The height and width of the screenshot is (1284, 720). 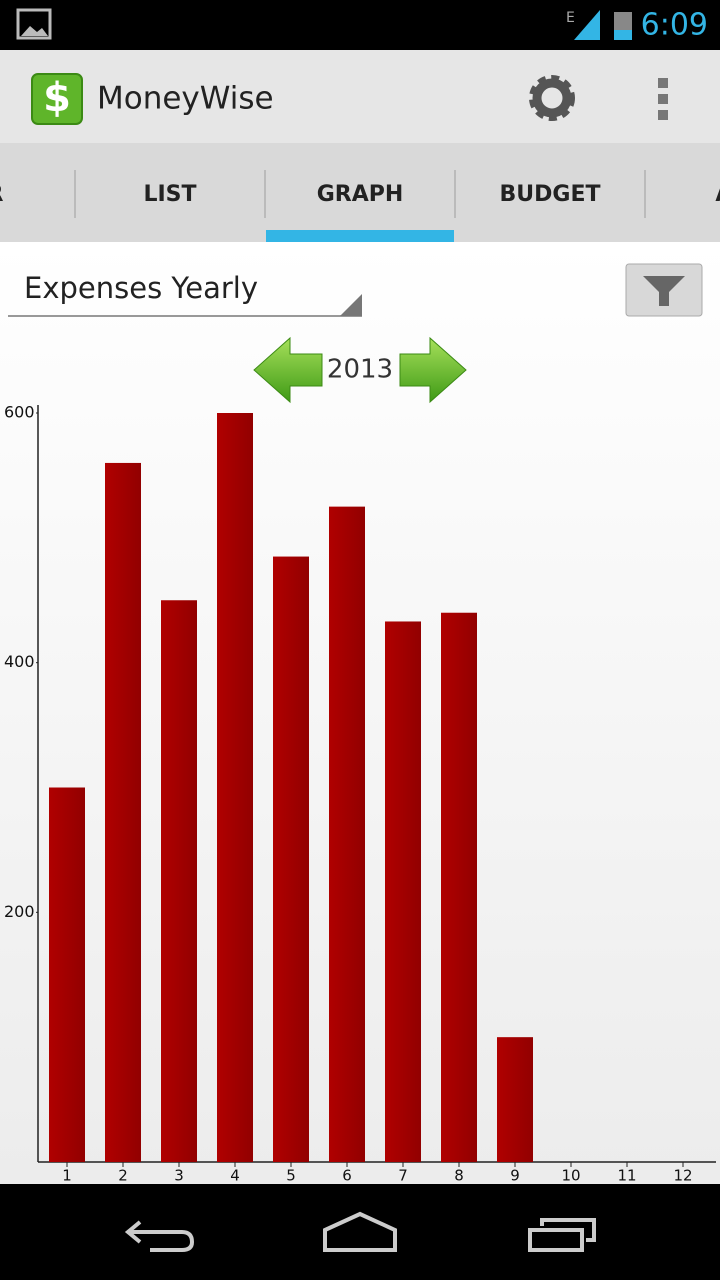 I want to click on app-icon-symbol: $, so click(x=57, y=98).